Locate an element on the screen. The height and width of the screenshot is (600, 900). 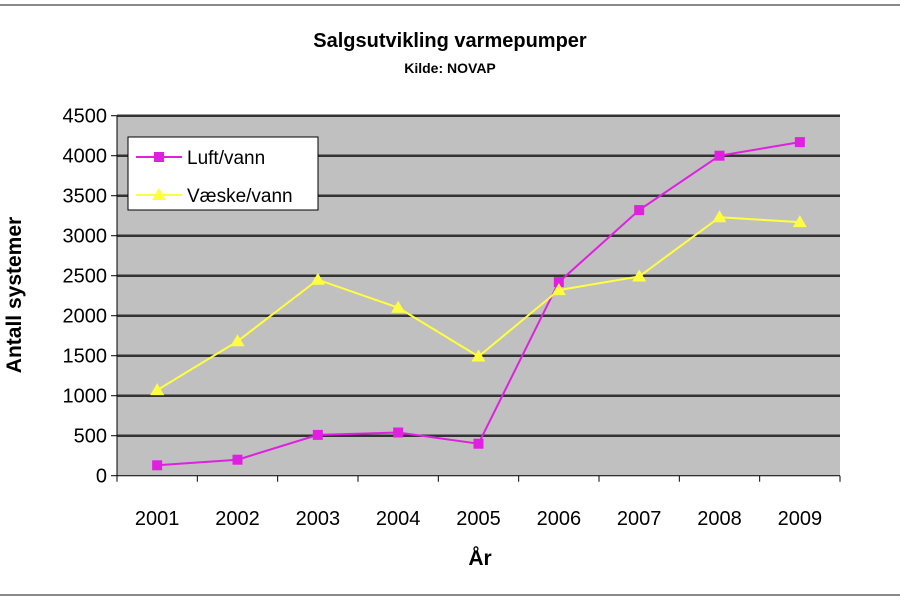
x-tick-label: 2002 is located at coordinates (237, 519).